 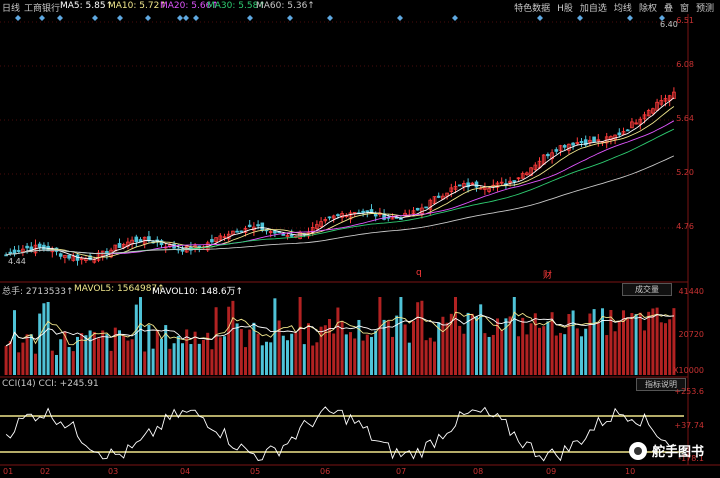 I want to click on price-axis-label: 6.51, so click(x=685, y=20).